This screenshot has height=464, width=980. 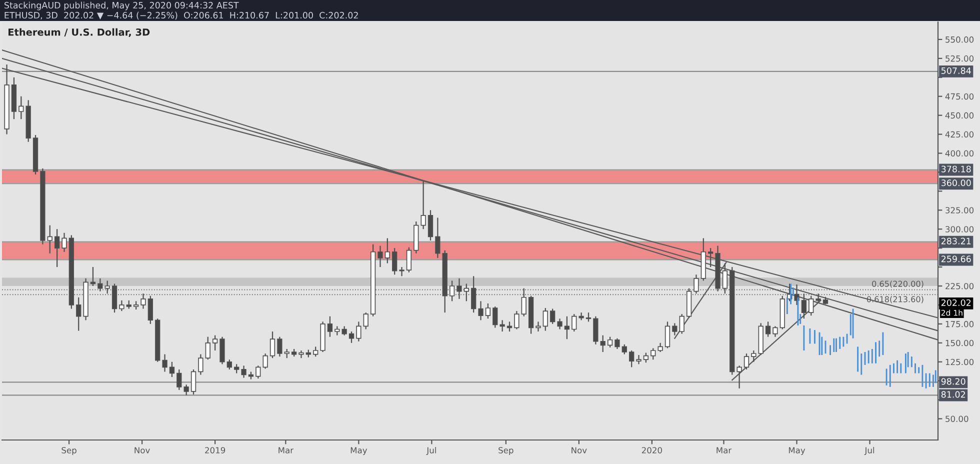 What do you see at coordinates (959, 134) in the screenshot?
I see `y-tick-label: 425.00` at bounding box center [959, 134].